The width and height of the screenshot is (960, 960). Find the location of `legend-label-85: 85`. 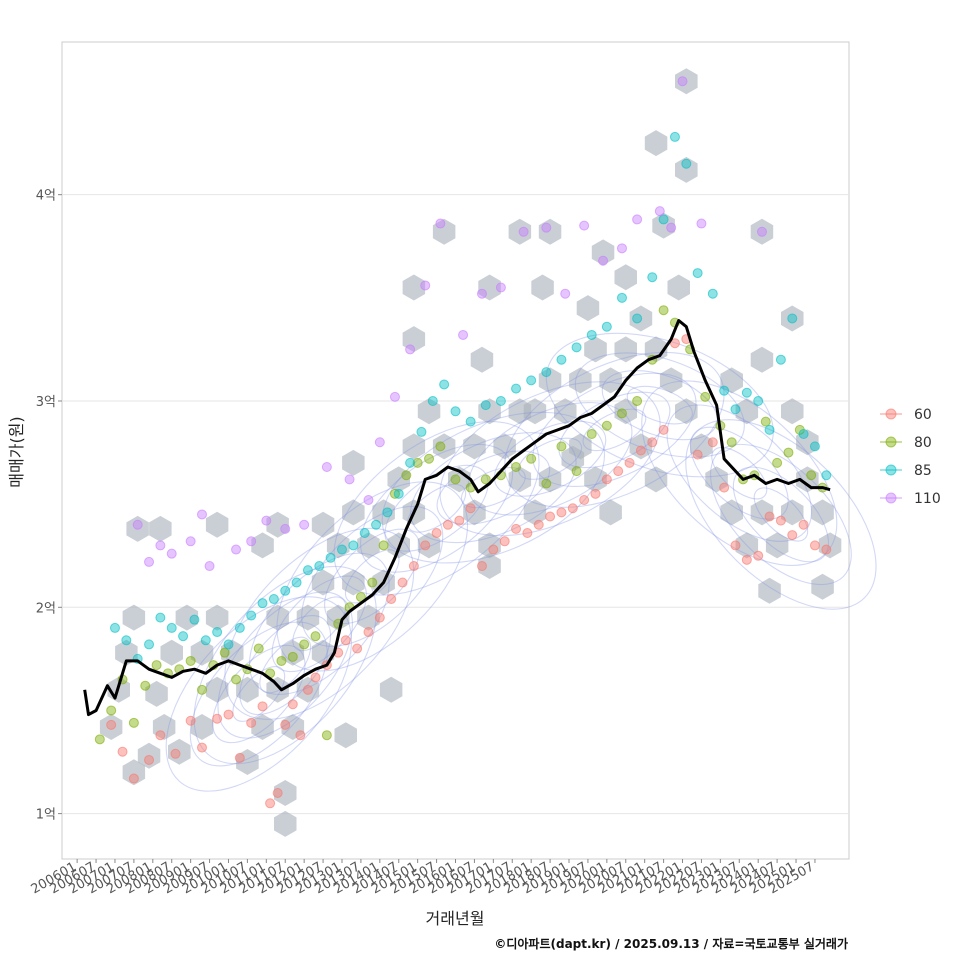

legend-label-85: 85 is located at coordinates (923, 471).